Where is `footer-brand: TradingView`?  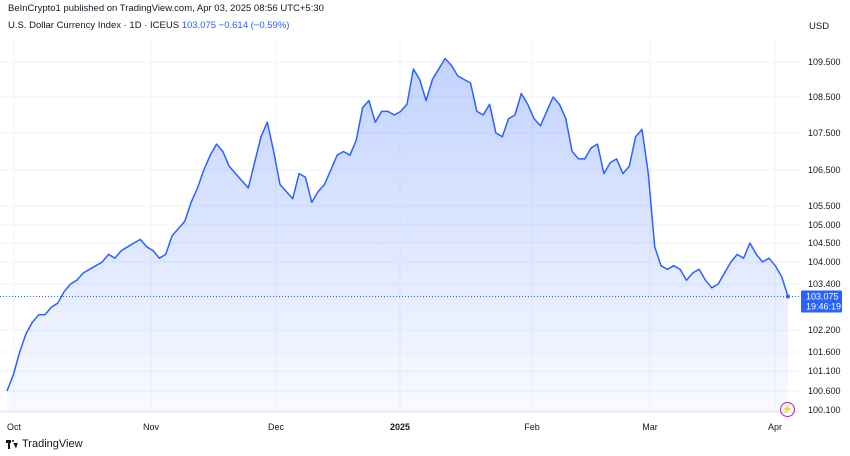
footer-brand: TradingView is located at coordinates (44, 444).